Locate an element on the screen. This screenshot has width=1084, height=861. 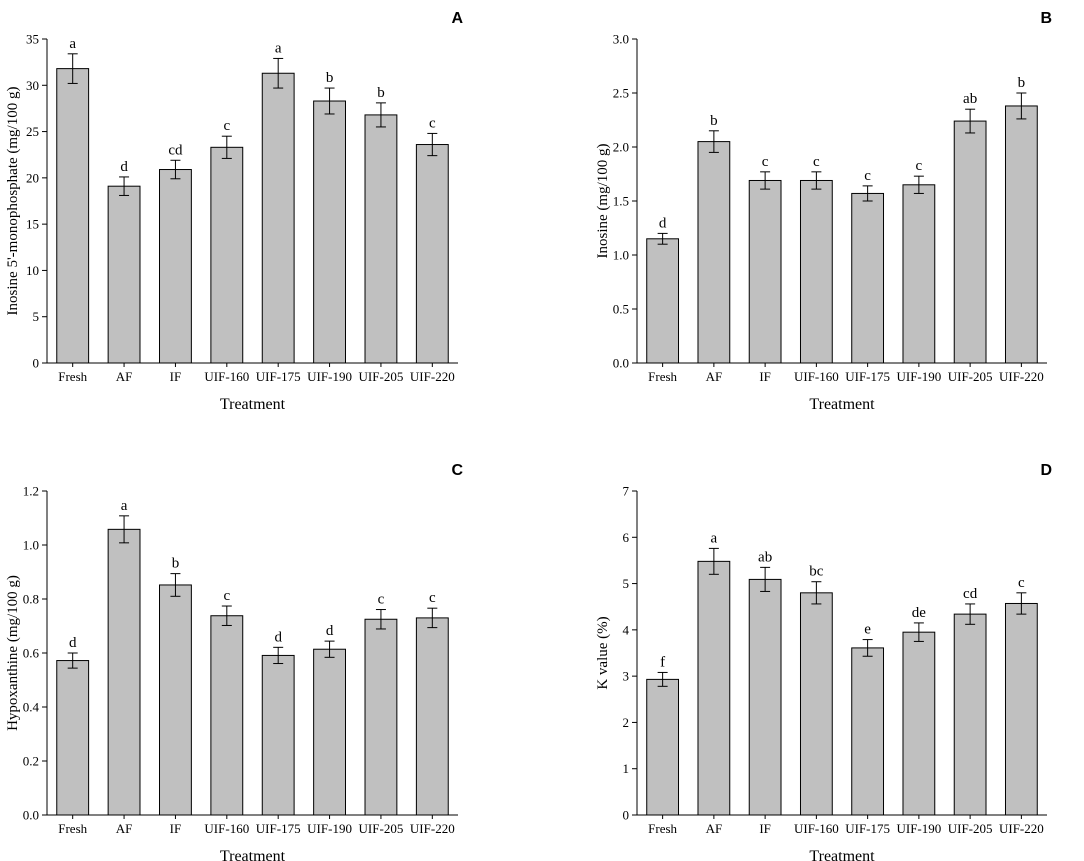
y-tick-label: 3.0 is located at coordinates (621, 39).